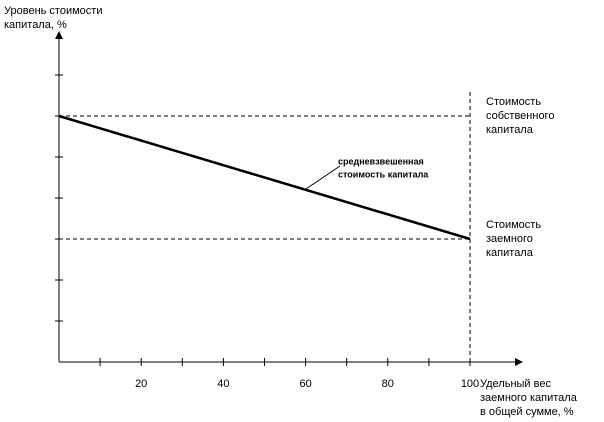  I want to click on x-axis-label: Удельный вес, so click(515, 384).